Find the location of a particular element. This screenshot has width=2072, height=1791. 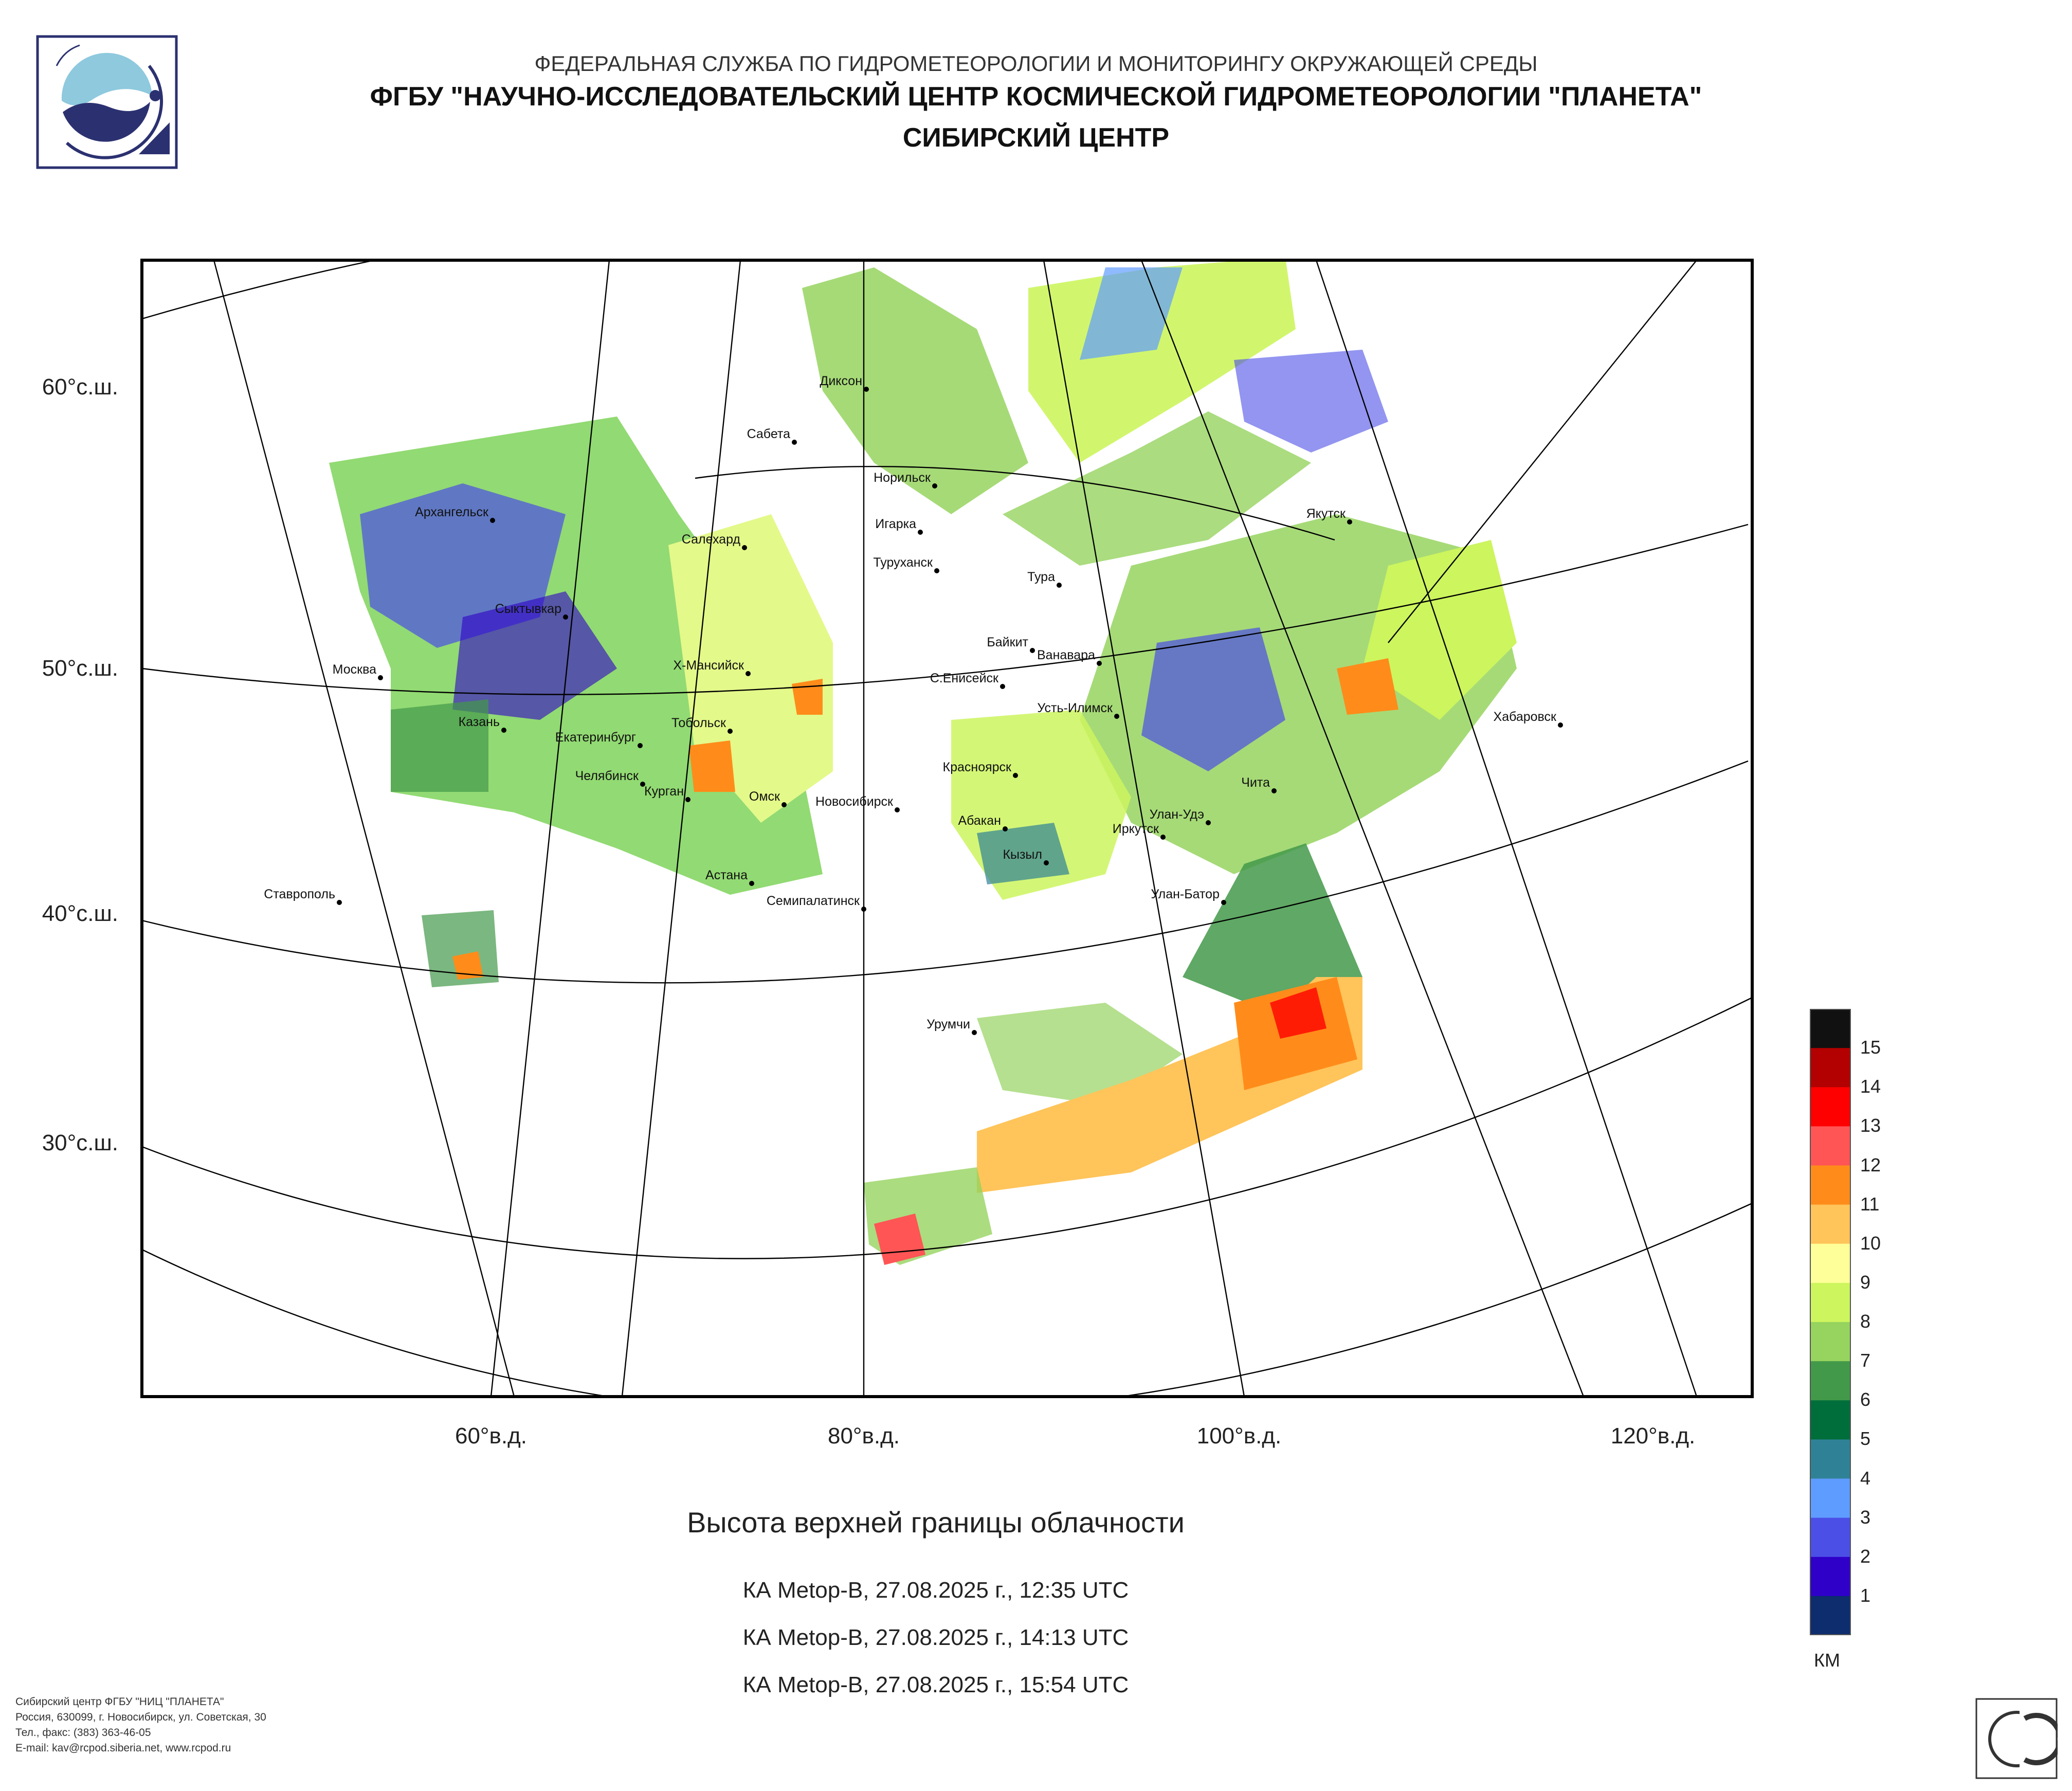

city-label: Салехард is located at coordinates (711, 539).